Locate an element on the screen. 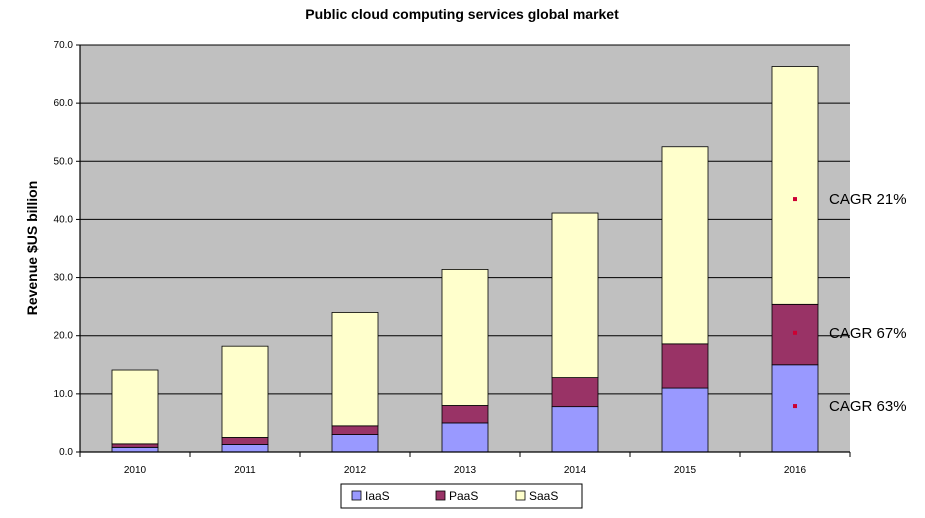 The width and height of the screenshot is (925, 518). bar-paas-2011 is located at coordinates (245, 441).